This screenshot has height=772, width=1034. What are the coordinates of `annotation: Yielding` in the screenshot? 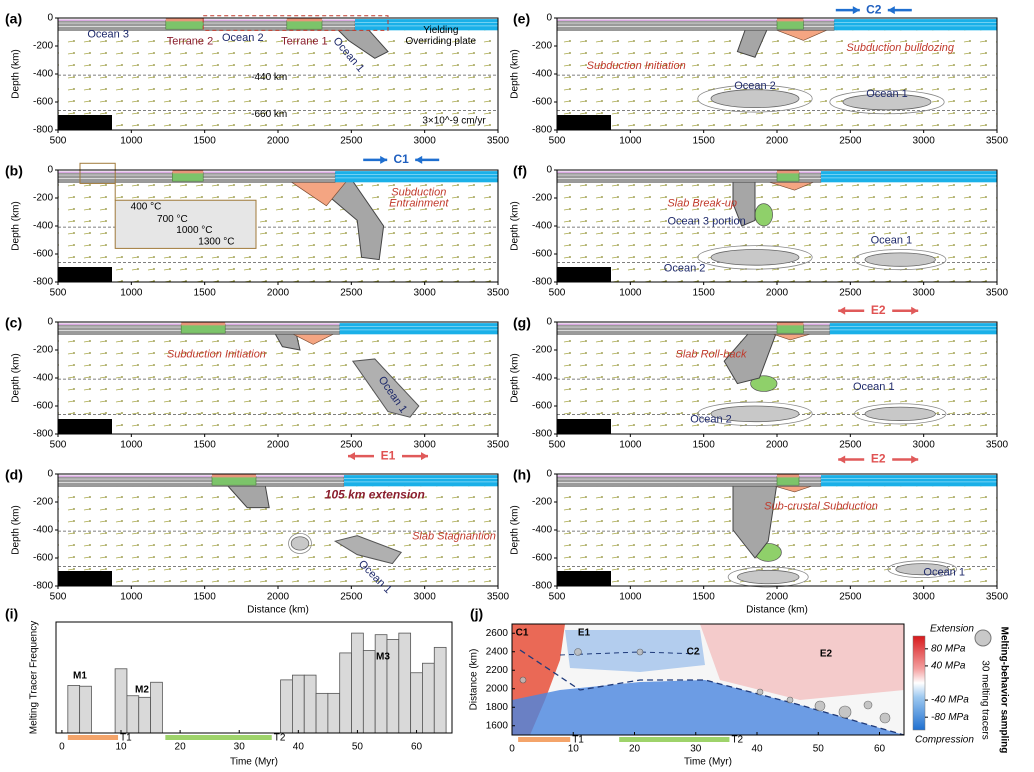 It's located at (440, 30).